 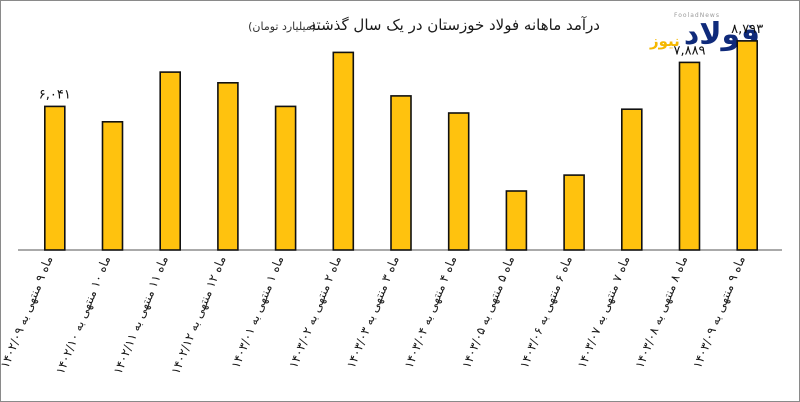 What do you see at coordinates (198, 315) in the screenshot?
I see `x-tick-label-4: ماه ۱۲ منتهی به ۱۴۰۲/۱۲` at bounding box center [198, 315].